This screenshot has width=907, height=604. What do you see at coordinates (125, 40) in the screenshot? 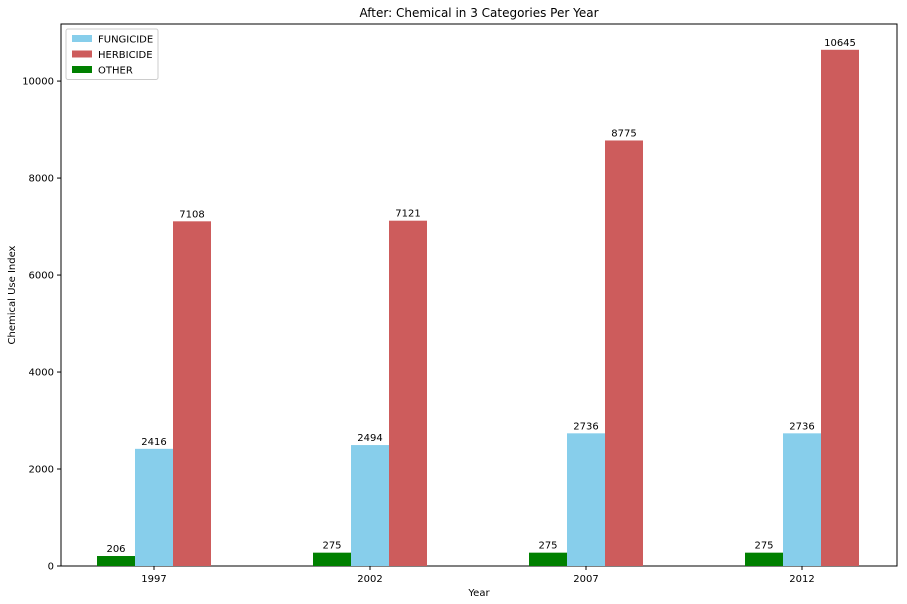
I see `legend-label: FUNGICIDE` at bounding box center [125, 40].